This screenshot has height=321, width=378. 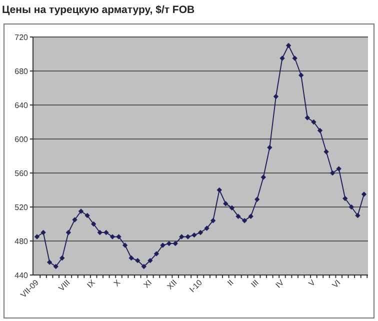 What do you see at coordinates (21, 207) in the screenshot?
I see `y-tick-label: 520` at bounding box center [21, 207].